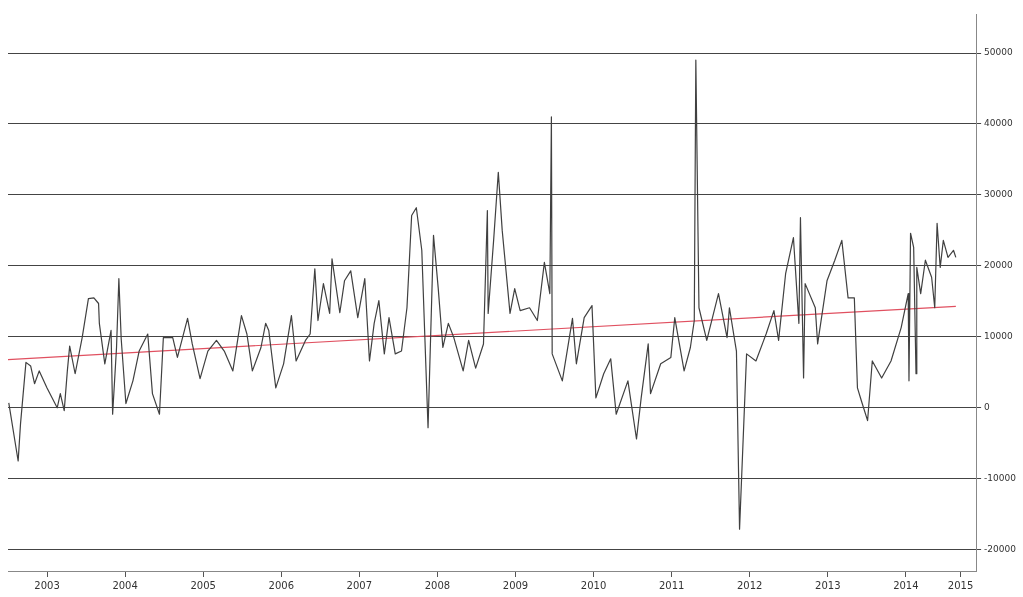 The height and width of the screenshot is (597, 1023). What do you see at coordinates (47, 585) in the screenshot?
I see `x-tick-label: 2003` at bounding box center [47, 585].